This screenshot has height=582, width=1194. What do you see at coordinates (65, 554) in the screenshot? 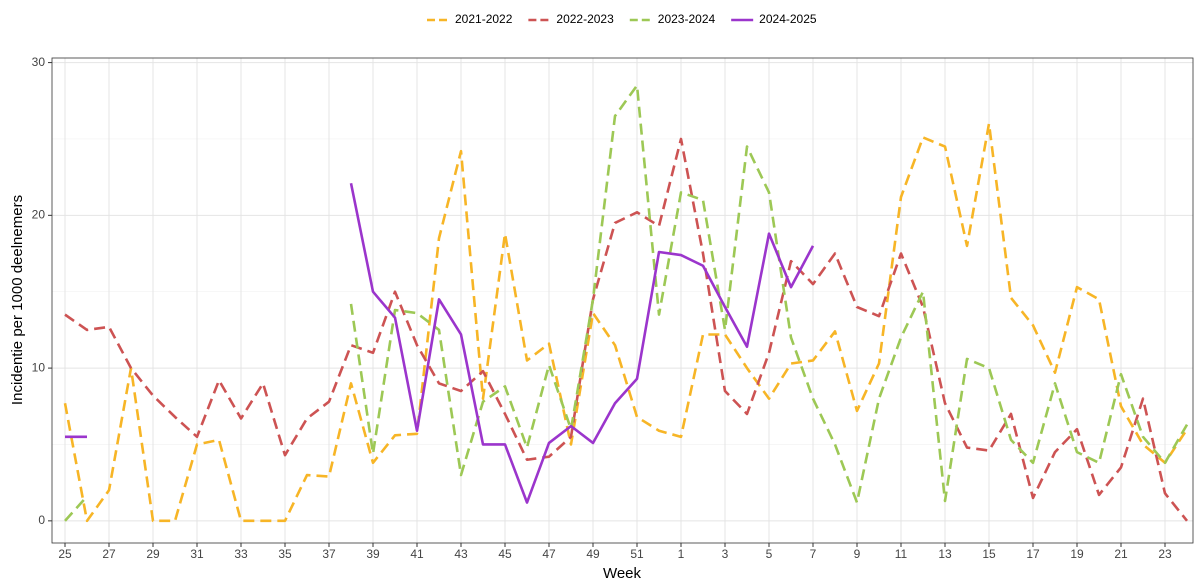
I see `x-tick-label: 25` at bounding box center [65, 554].